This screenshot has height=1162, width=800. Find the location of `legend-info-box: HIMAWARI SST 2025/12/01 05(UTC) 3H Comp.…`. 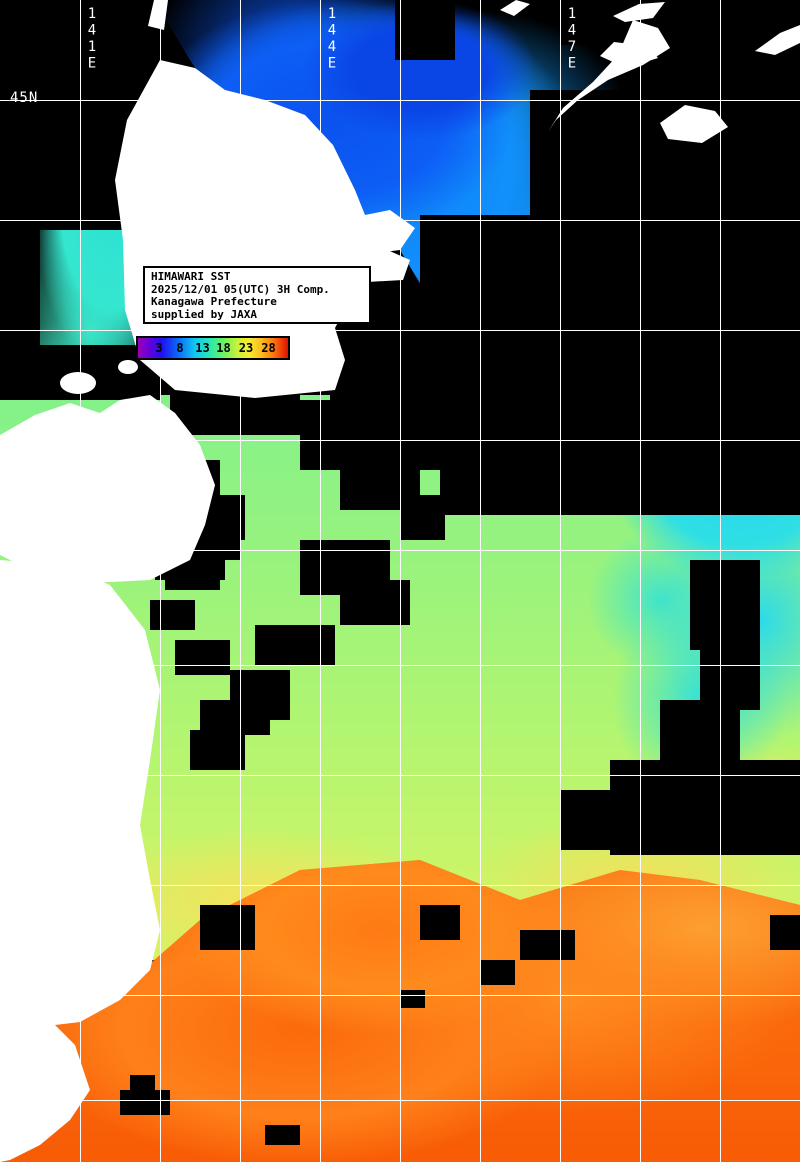

legend-info-box: HIMAWARI SST 2025/12/01 05(UTC) 3H Comp.… is located at coordinates (257, 295).